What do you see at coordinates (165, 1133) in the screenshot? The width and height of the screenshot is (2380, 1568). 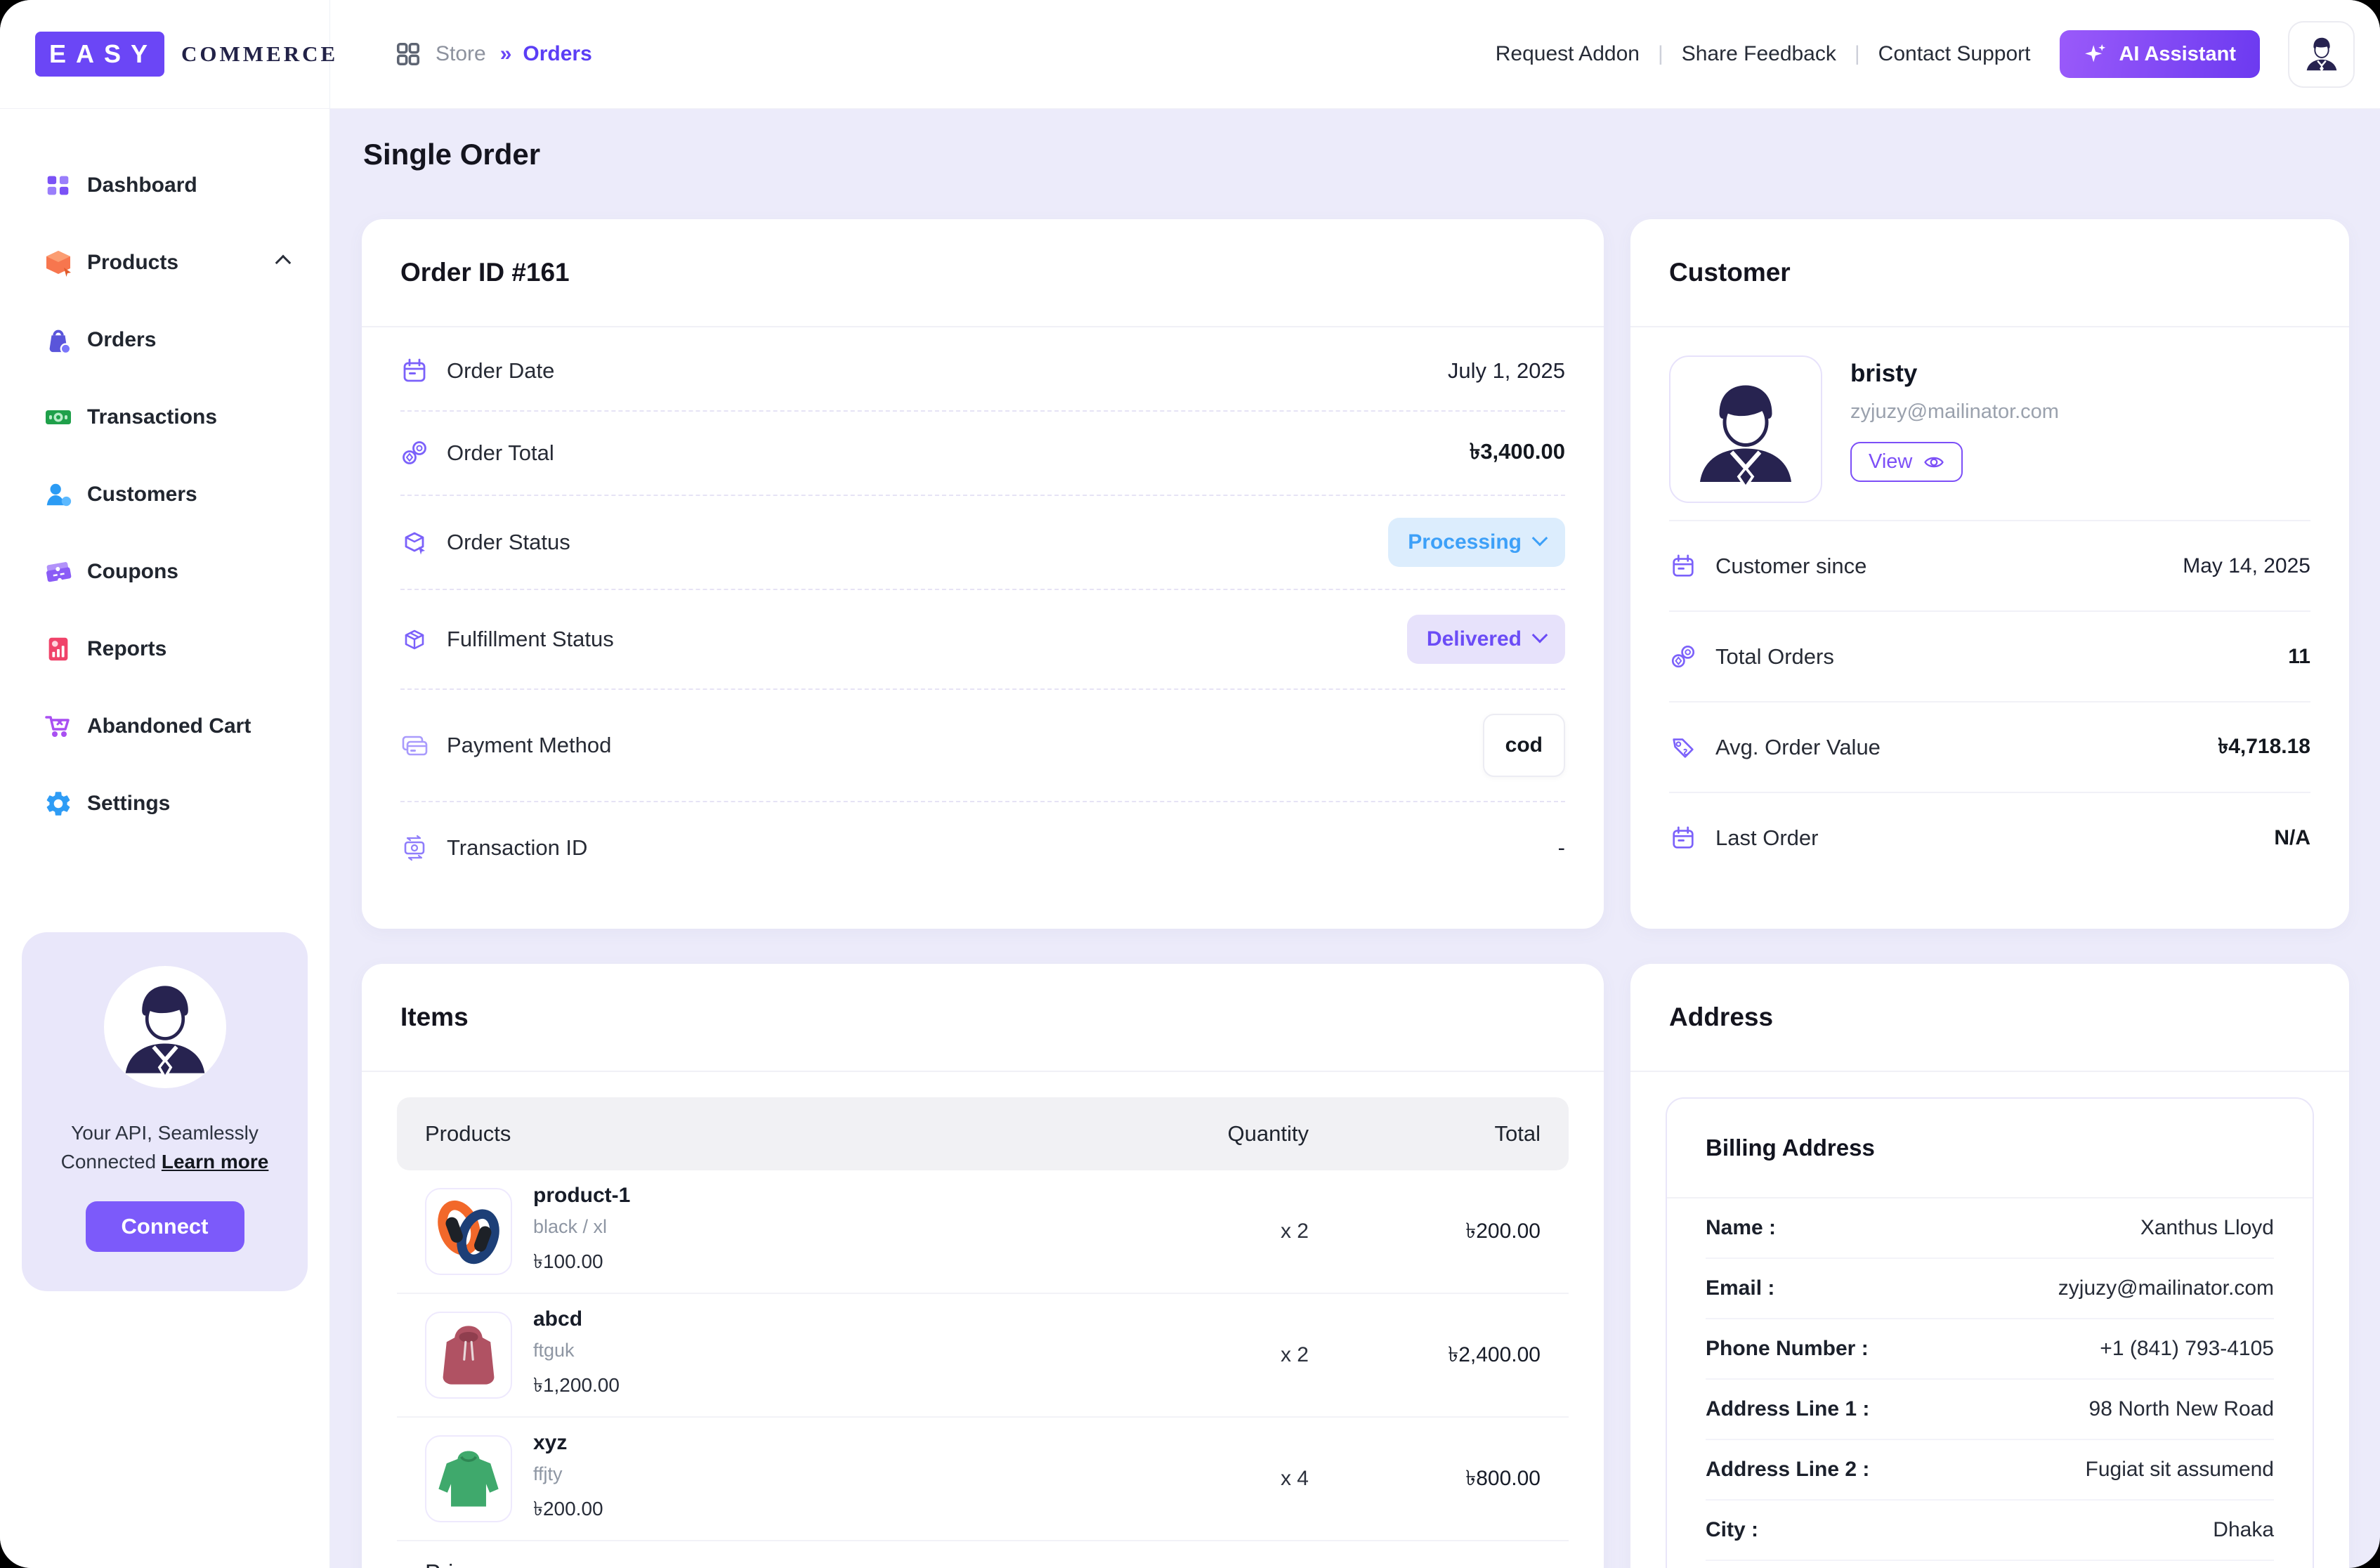 I see `promo-line1: Your API, Seamlessly` at bounding box center [165, 1133].